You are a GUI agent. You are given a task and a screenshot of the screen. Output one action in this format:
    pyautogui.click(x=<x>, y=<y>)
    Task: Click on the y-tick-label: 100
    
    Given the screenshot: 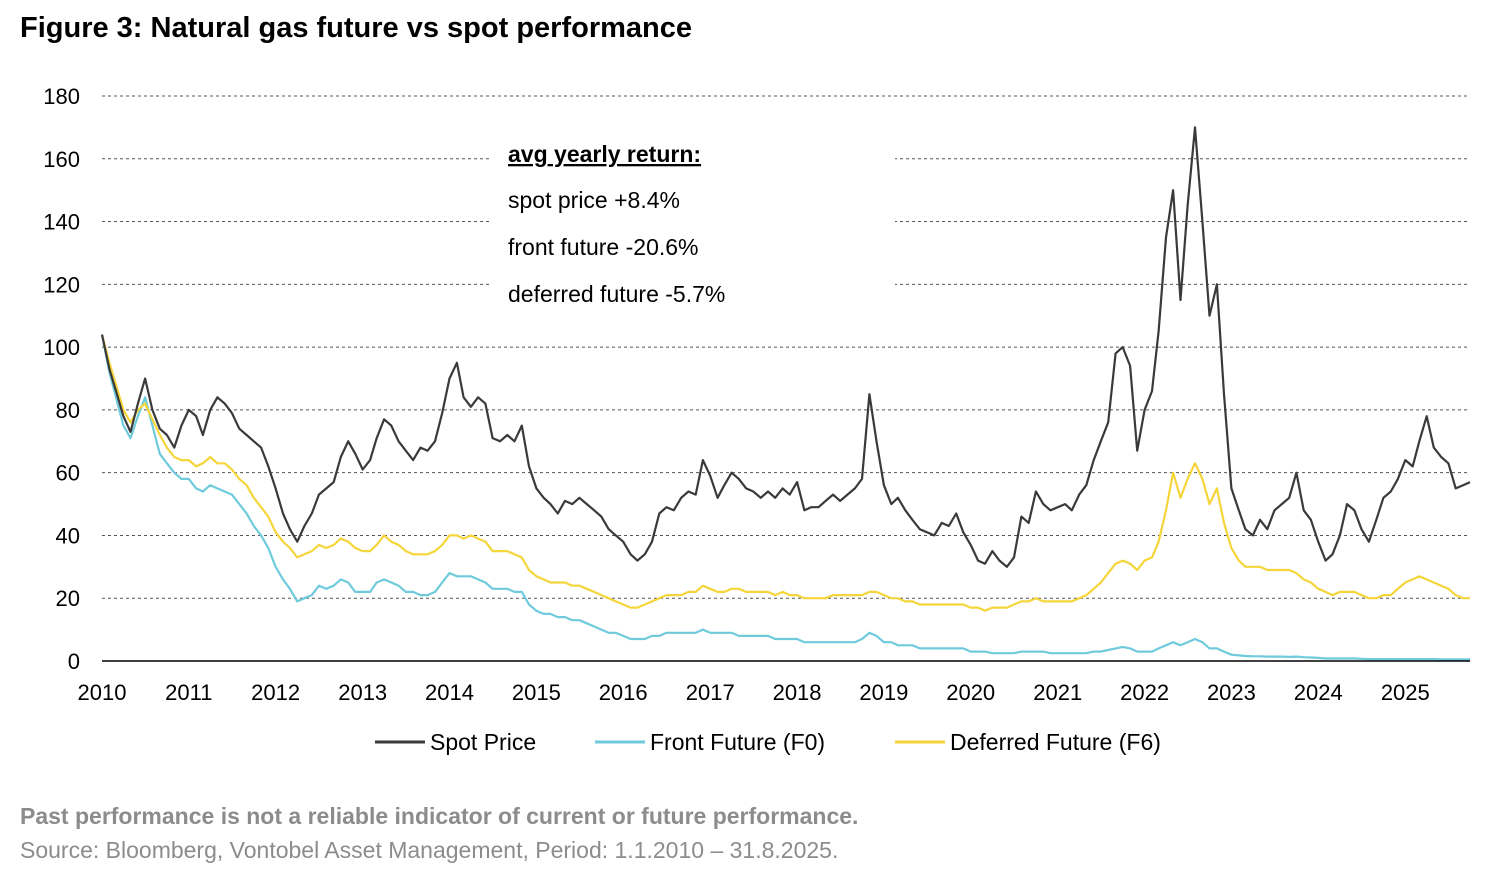 What is the action you would take?
    pyautogui.click(x=61, y=347)
    